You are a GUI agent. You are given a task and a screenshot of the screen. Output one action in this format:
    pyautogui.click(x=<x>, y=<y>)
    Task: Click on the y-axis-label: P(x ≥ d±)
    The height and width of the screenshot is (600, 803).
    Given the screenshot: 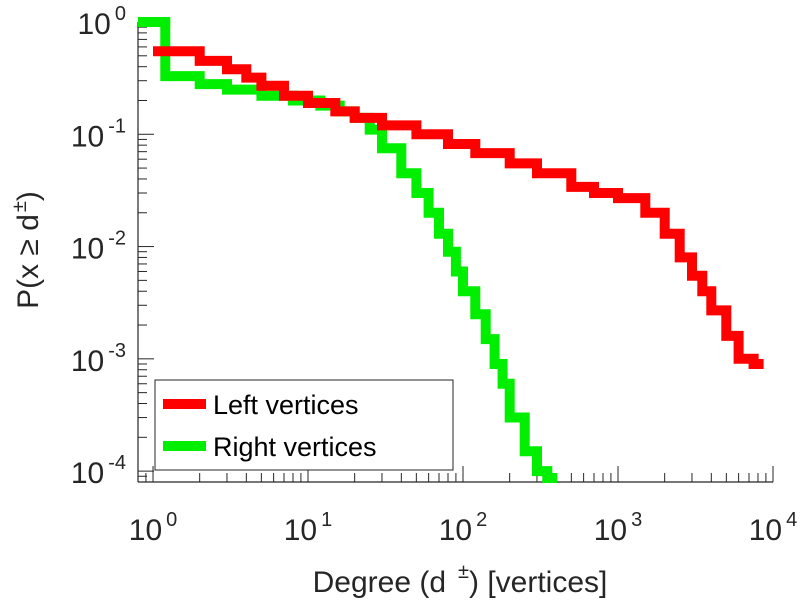 What is the action you would take?
    pyautogui.click(x=27, y=250)
    